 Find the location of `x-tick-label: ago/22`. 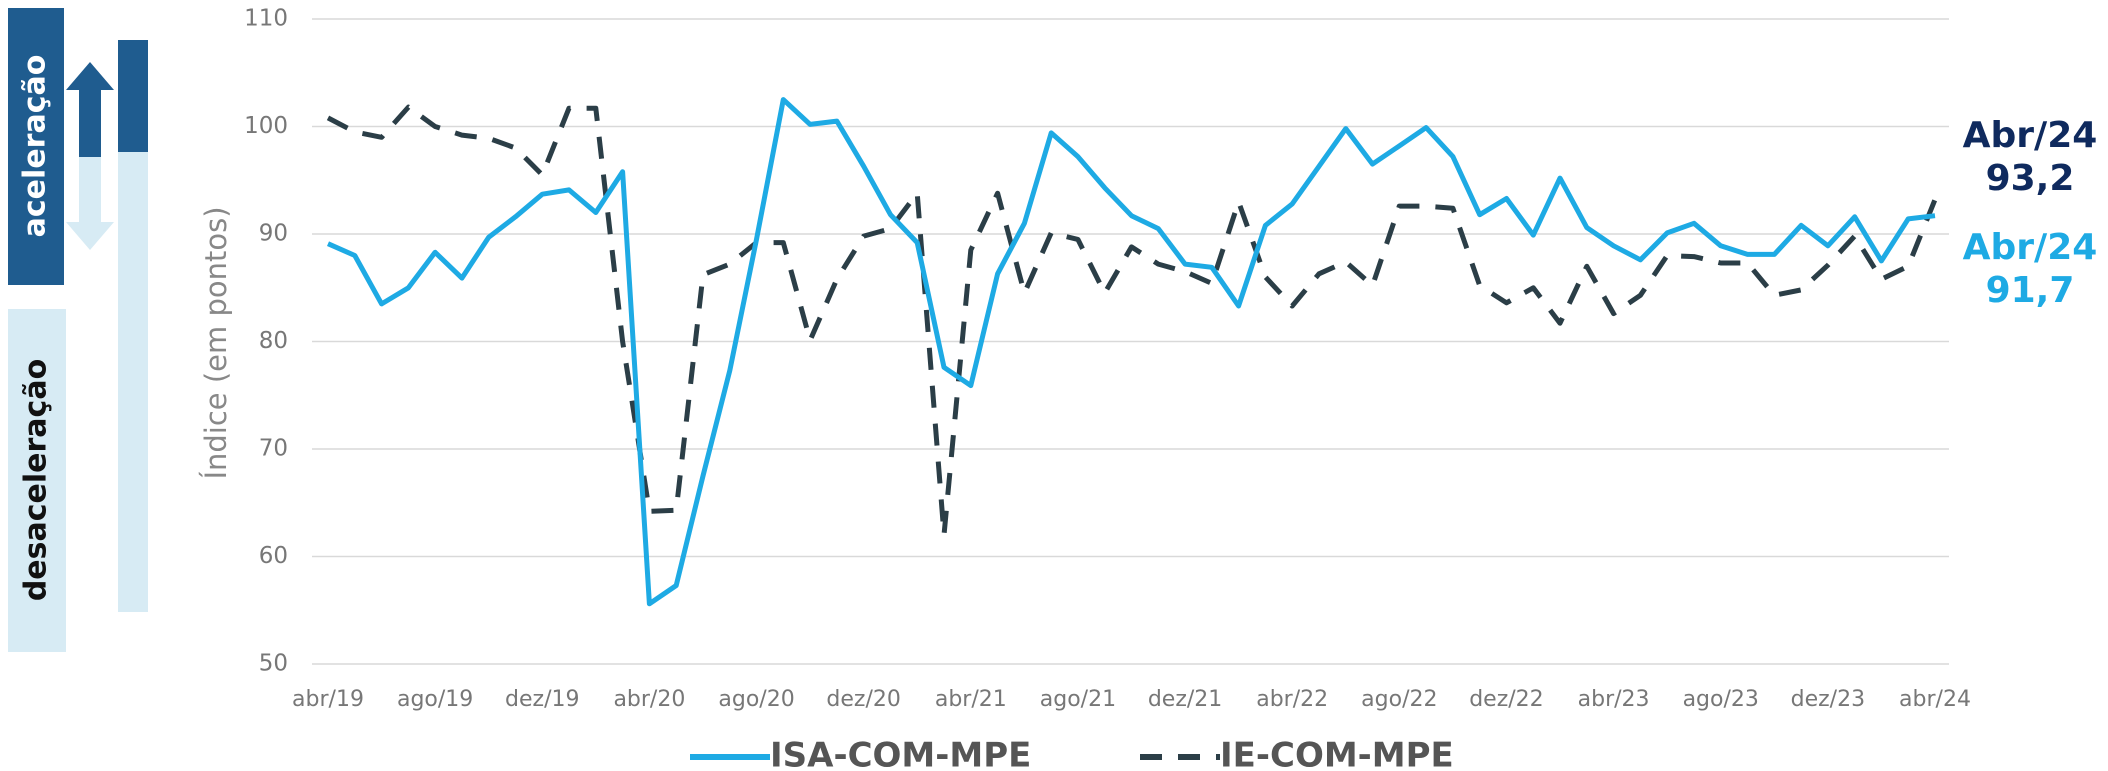

x-tick-label: ago/22 is located at coordinates (1399, 699).